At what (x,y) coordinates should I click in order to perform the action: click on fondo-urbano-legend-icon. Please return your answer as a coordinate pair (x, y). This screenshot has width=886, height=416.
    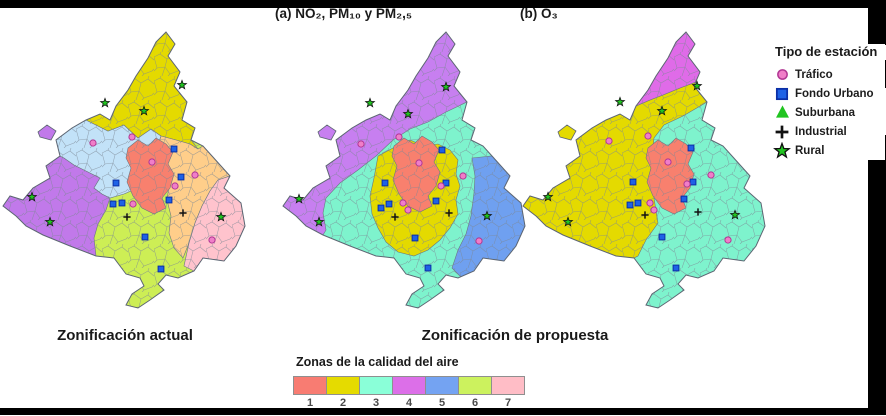
    Looking at the image, I should click on (782, 94).